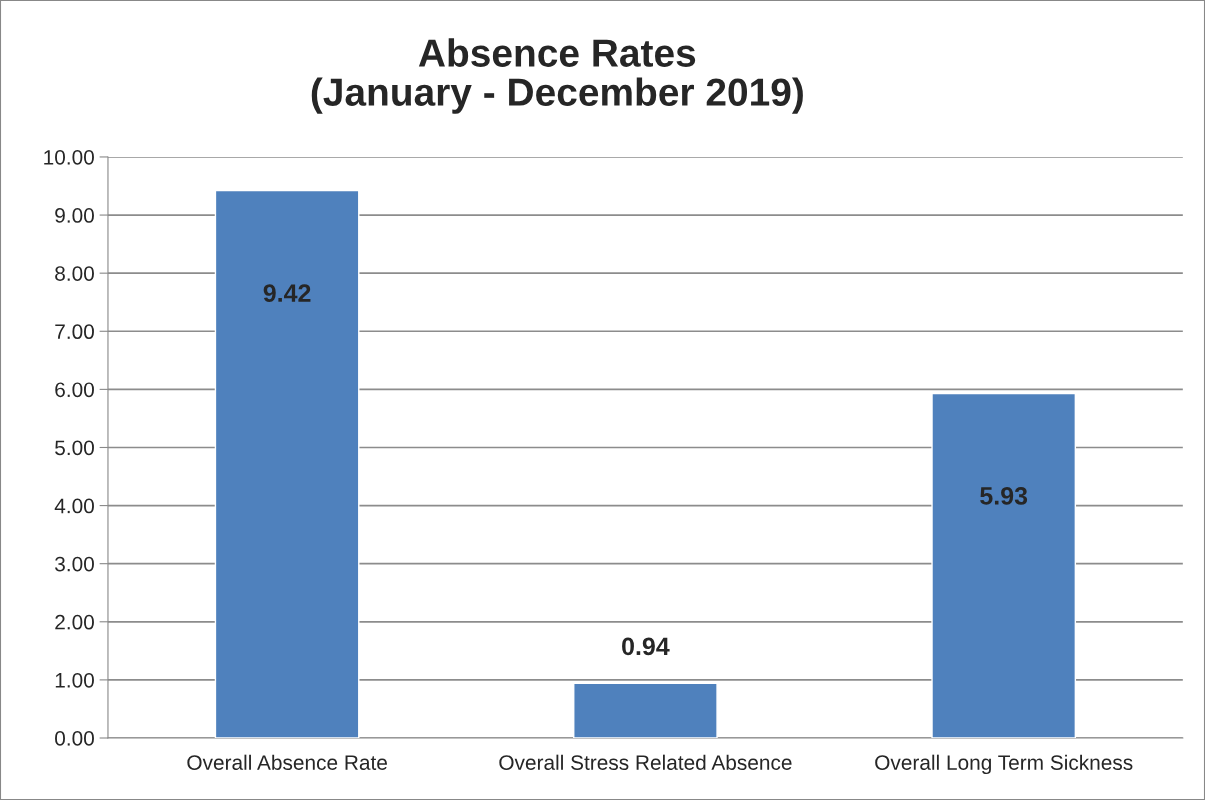  Describe the element at coordinates (74, 680) in the screenshot. I see `y-tick-label: 1.00` at that location.